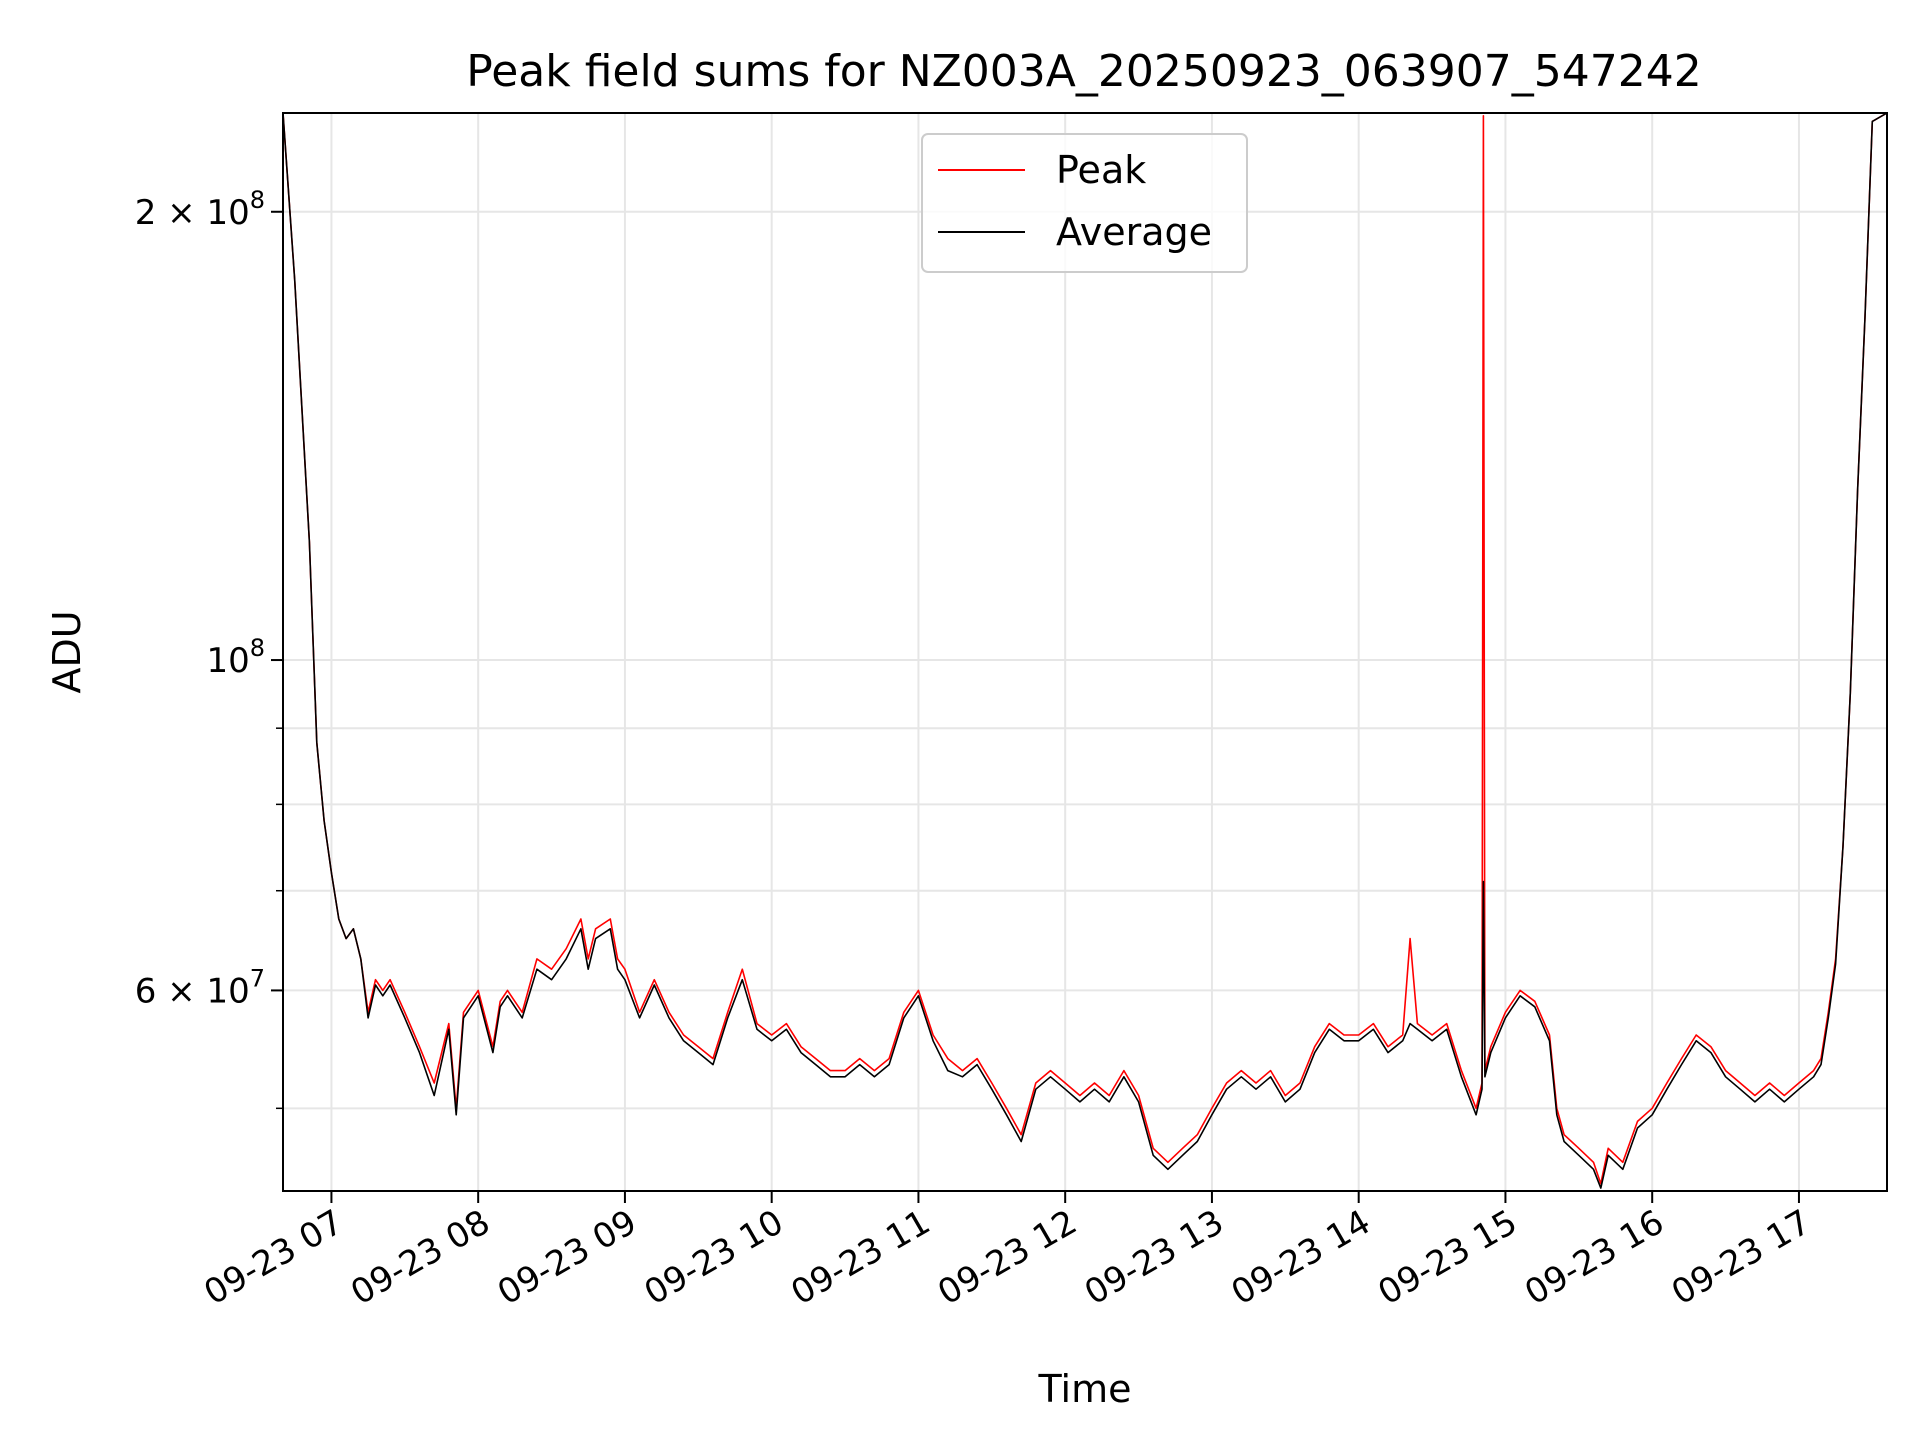 This screenshot has height=1445, width=1920. Describe the element at coordinates (1085, 1389) in the screenshot. I see `x-axis-label: Time` at that location.